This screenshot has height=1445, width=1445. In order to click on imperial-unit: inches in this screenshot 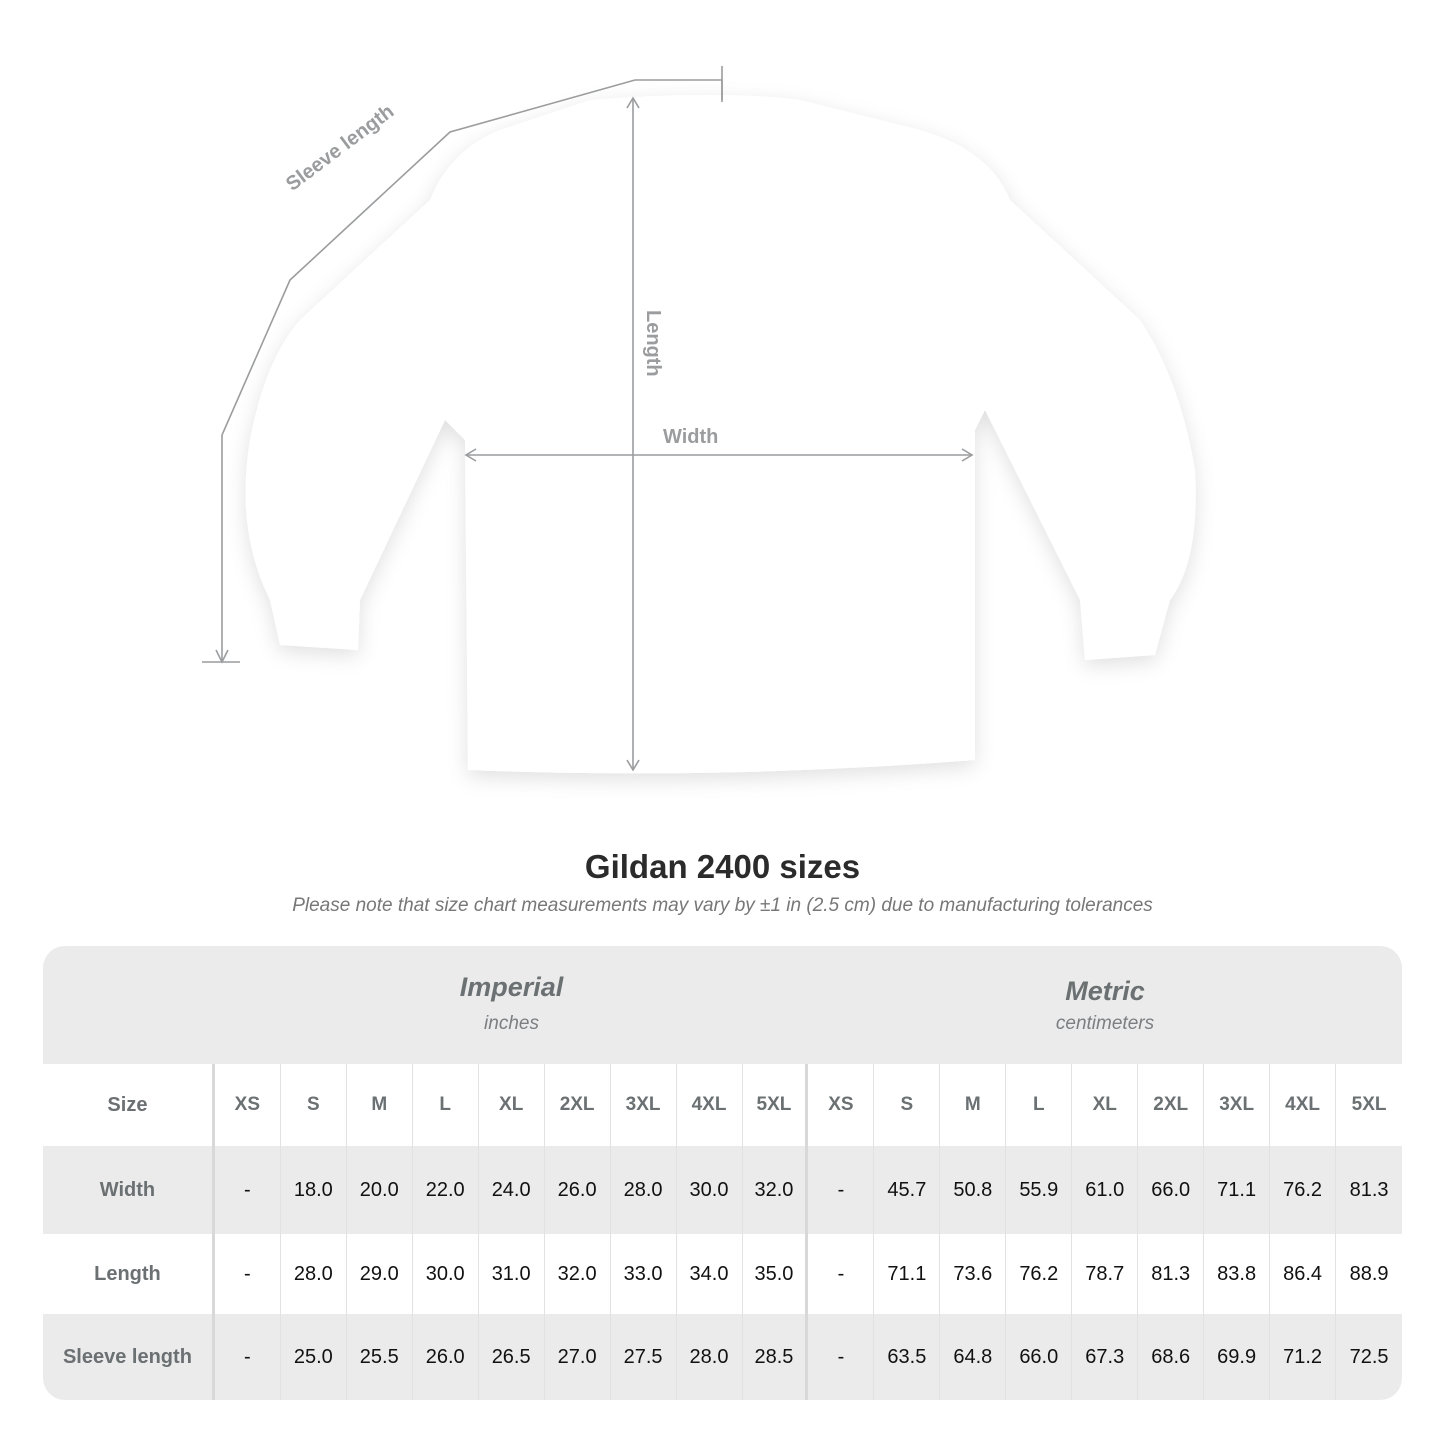, I will do `click(511, 1023)`.